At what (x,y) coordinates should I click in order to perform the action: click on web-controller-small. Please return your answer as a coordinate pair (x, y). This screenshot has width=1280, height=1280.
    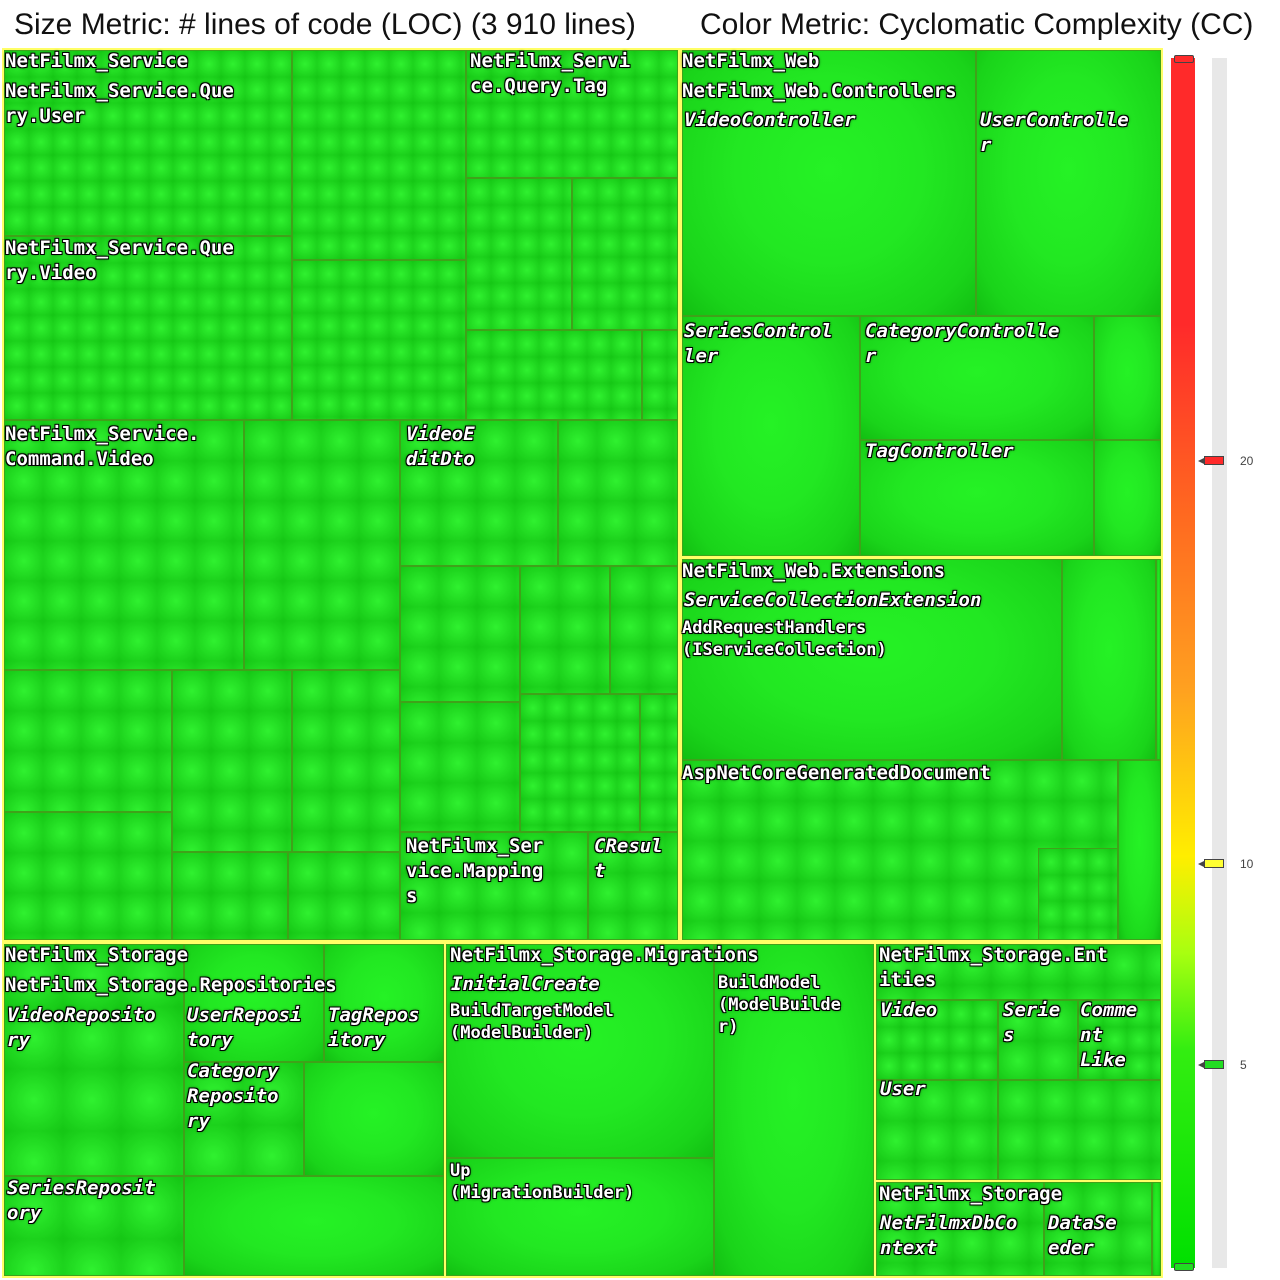
    Looking at the image, I should click on (1127, 378).